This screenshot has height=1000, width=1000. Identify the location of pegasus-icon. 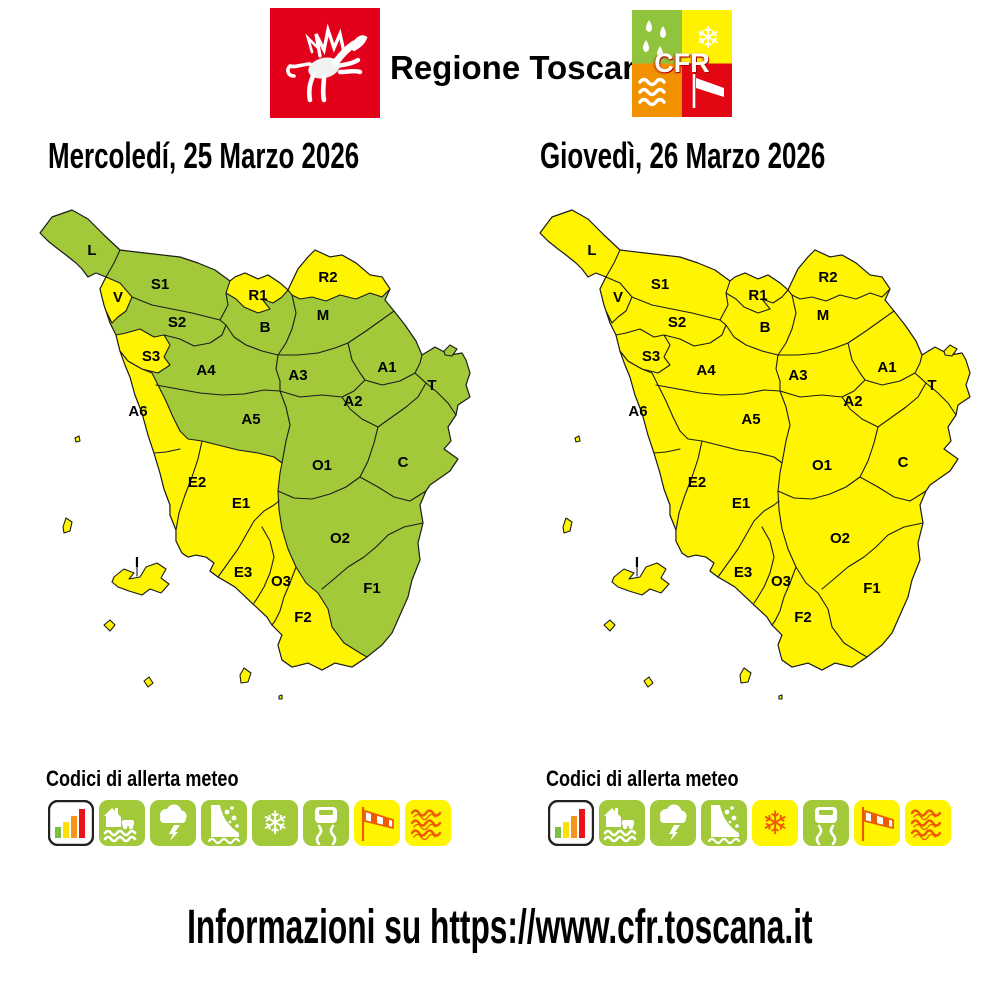
(327, 63).